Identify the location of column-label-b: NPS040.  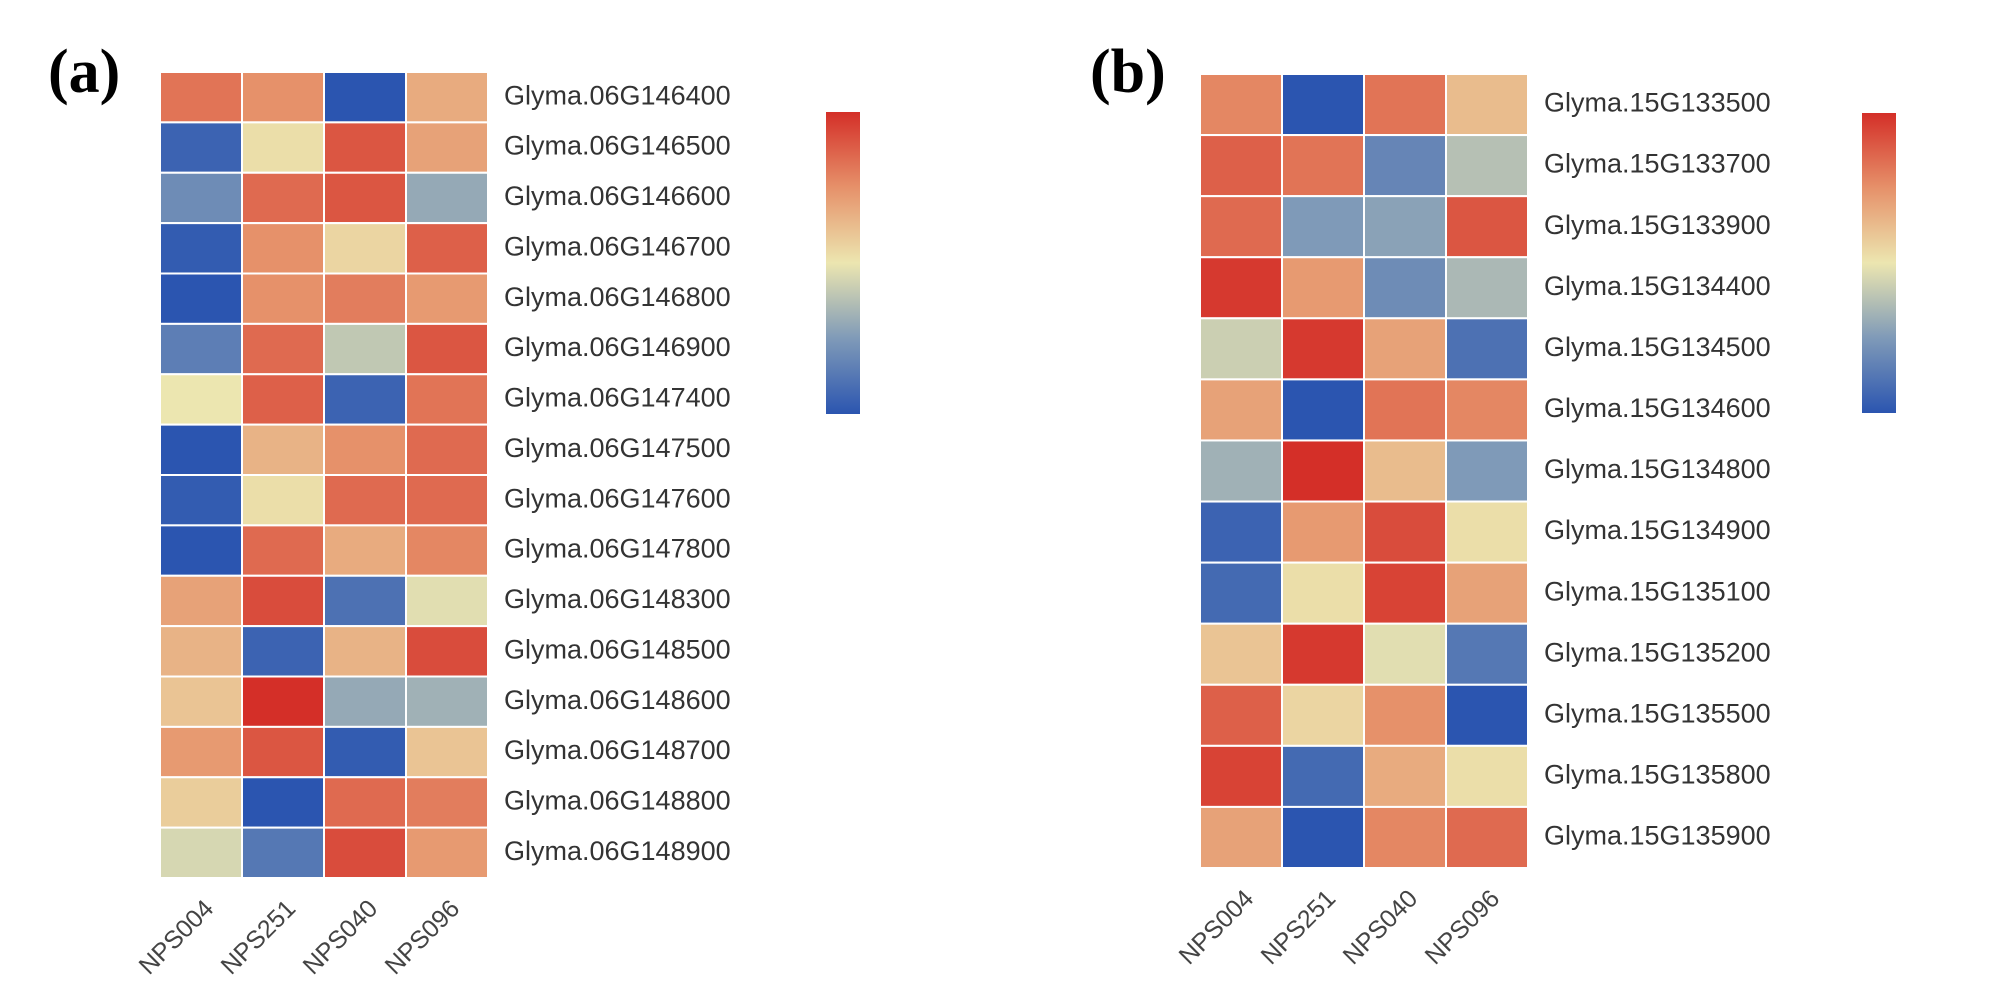
(1381, 927).